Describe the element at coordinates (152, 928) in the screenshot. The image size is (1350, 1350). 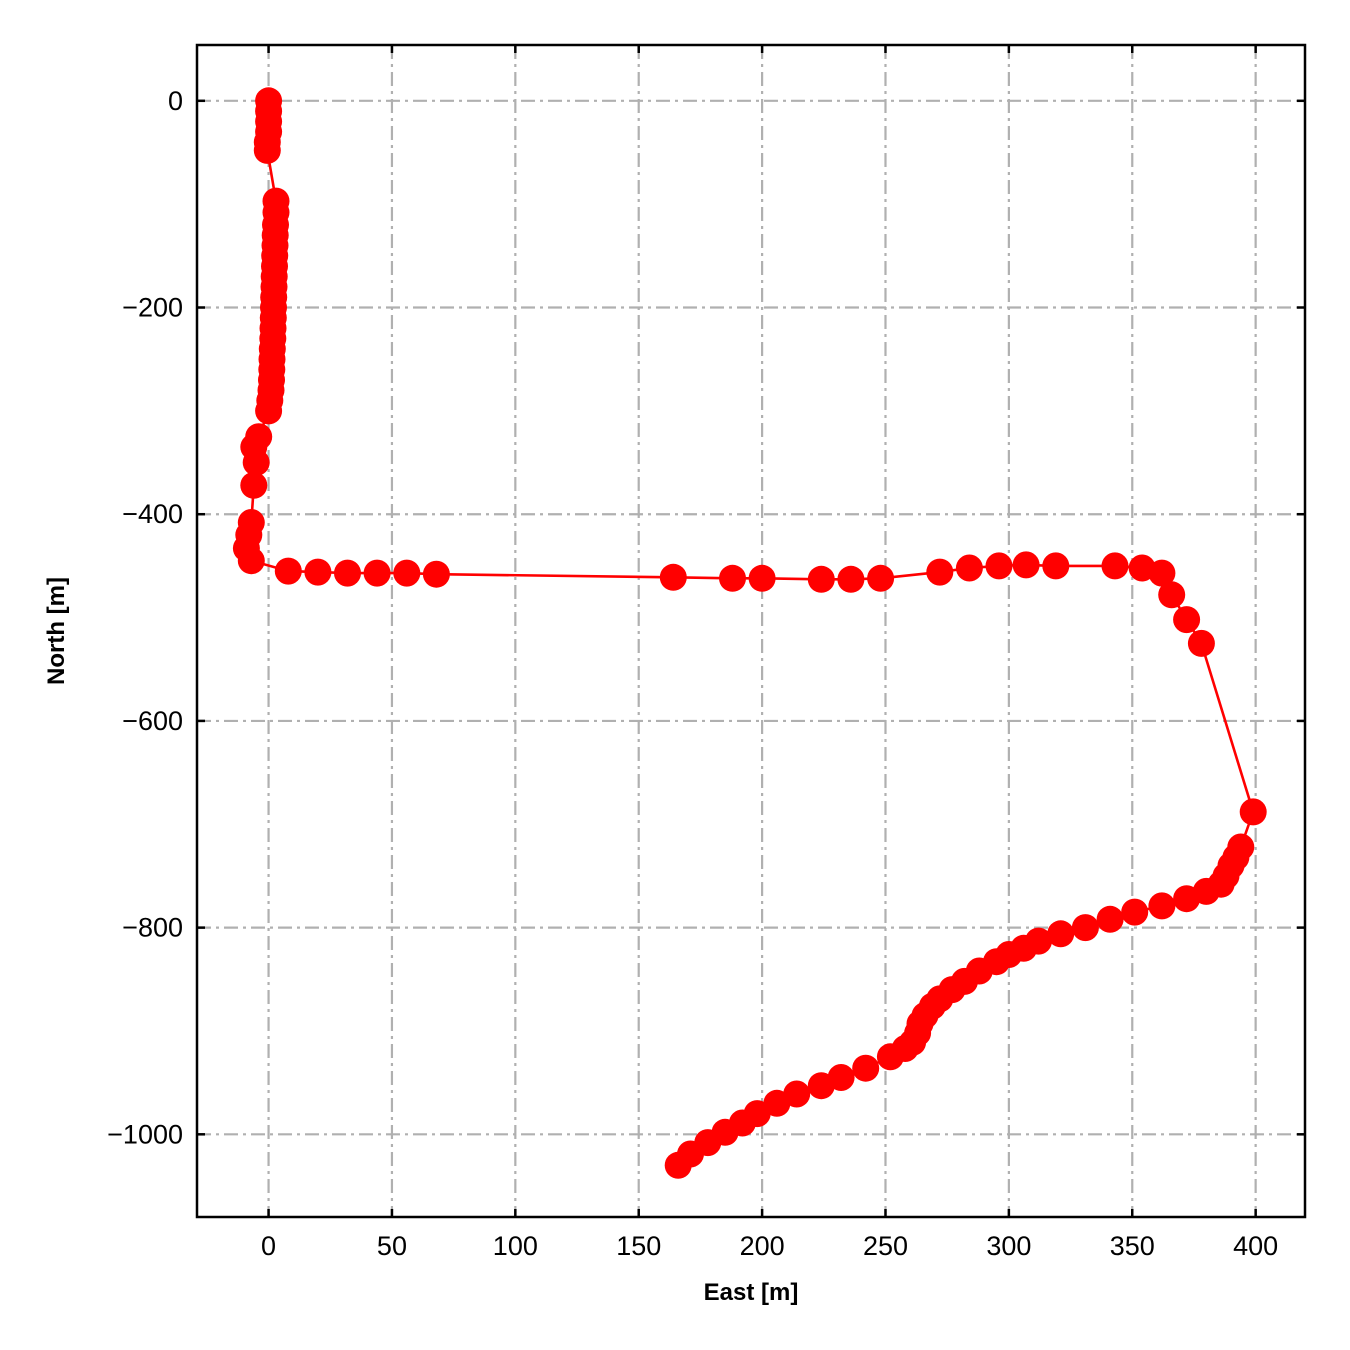
I see `y-tick-label: −800` at that location.